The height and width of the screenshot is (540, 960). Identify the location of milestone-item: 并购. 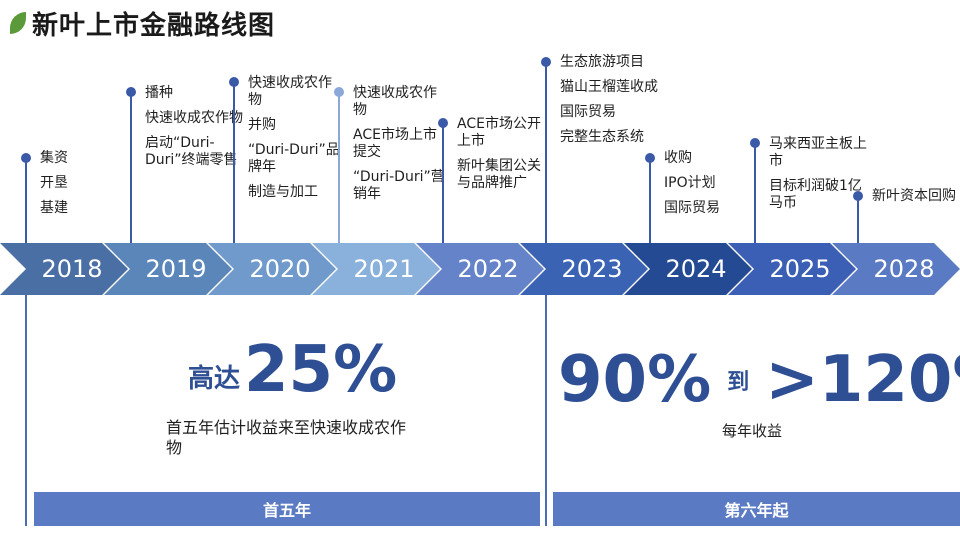
(262, 125).